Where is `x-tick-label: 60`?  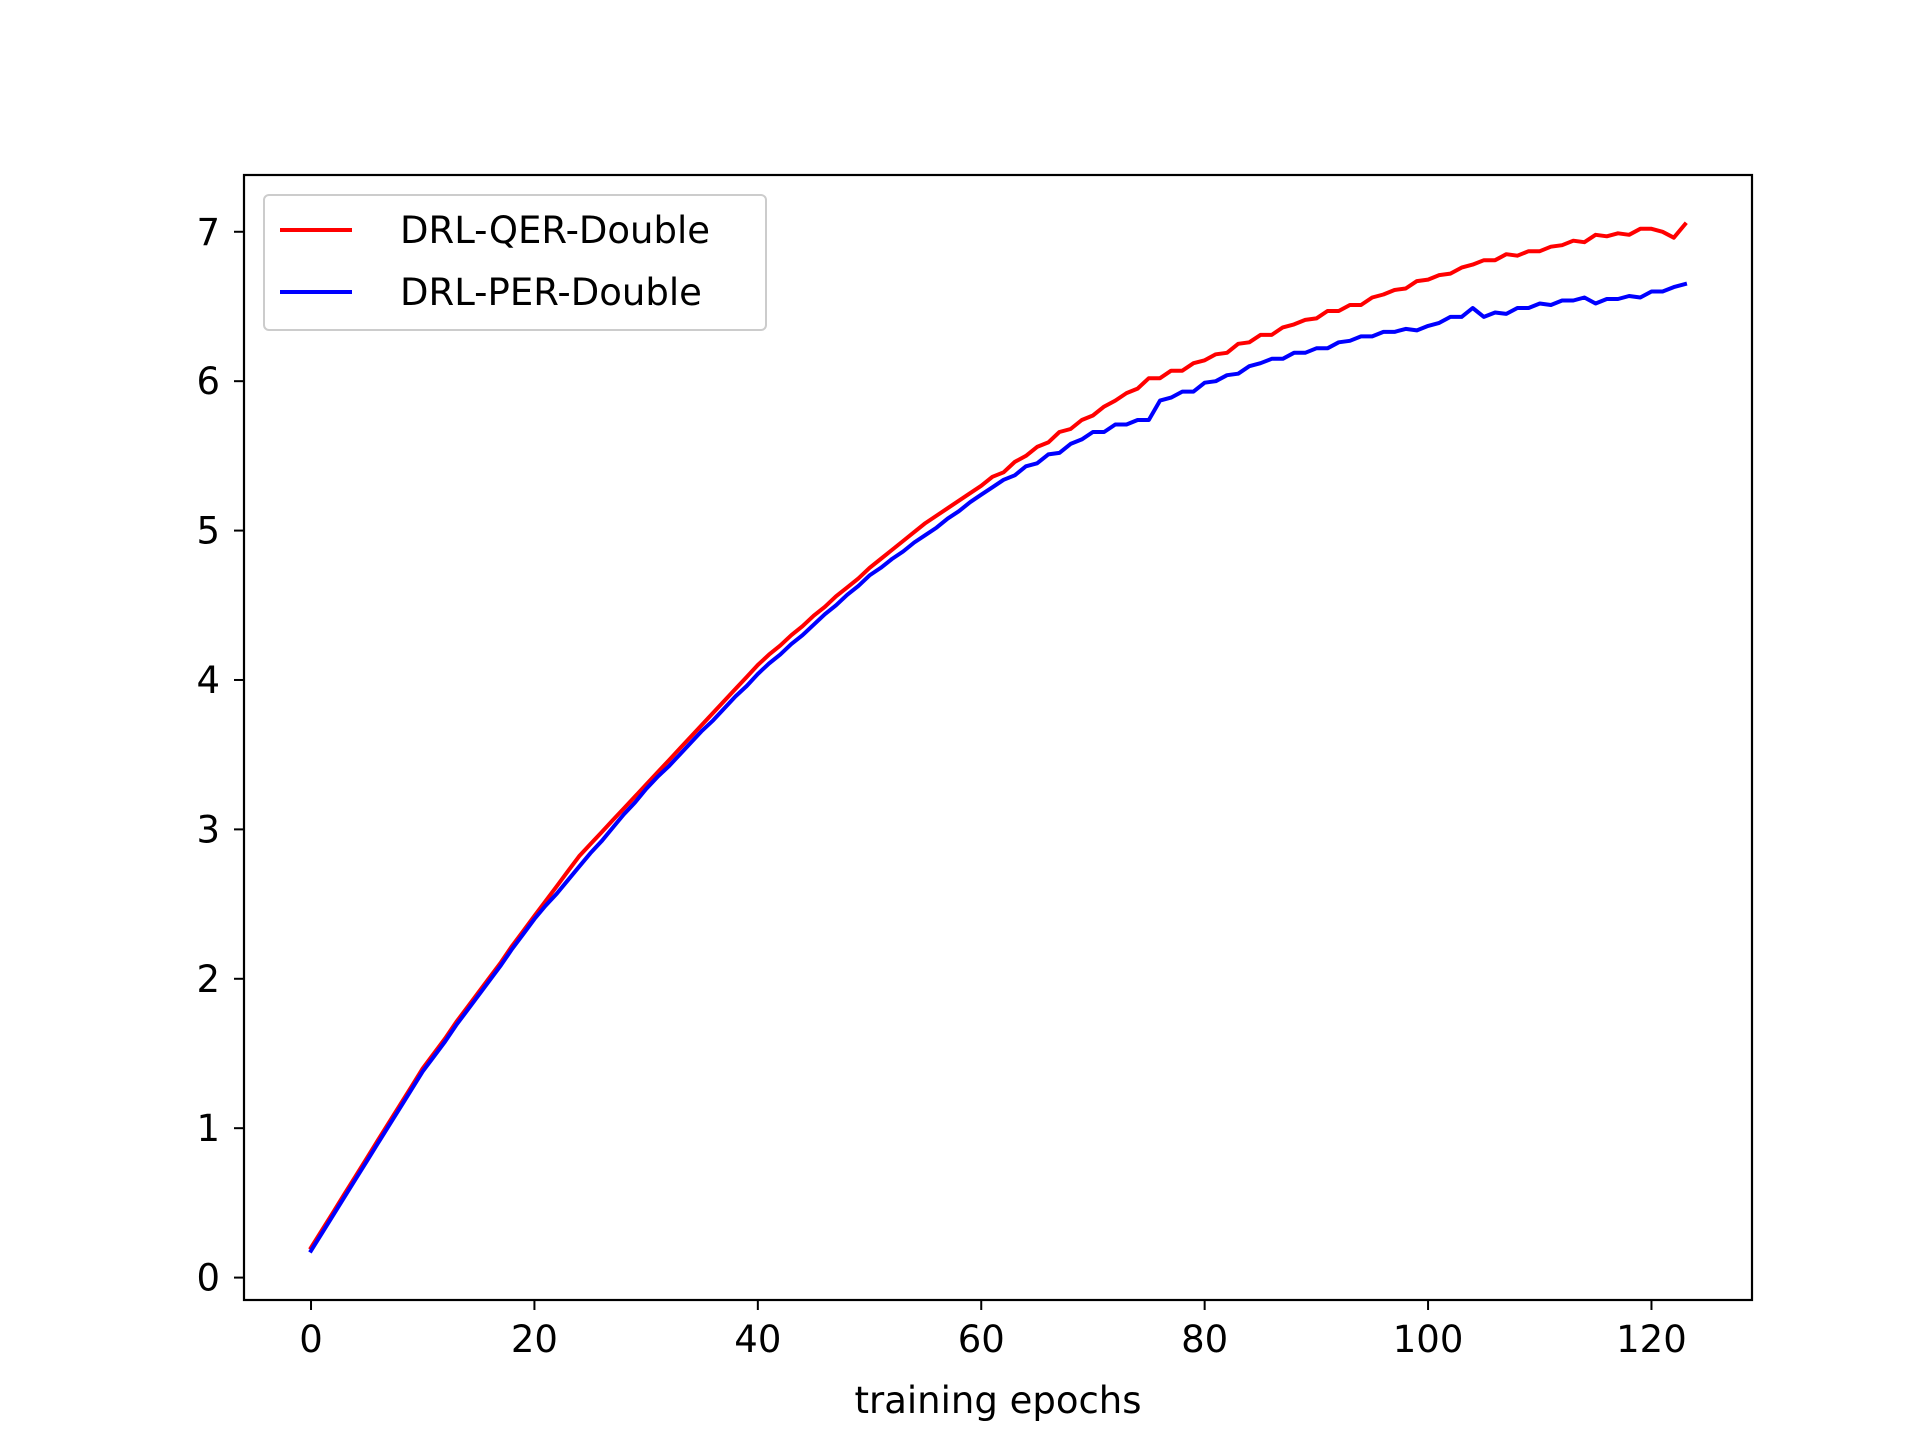 x-tick-label: 60 is located at coordinates (981, 1339).